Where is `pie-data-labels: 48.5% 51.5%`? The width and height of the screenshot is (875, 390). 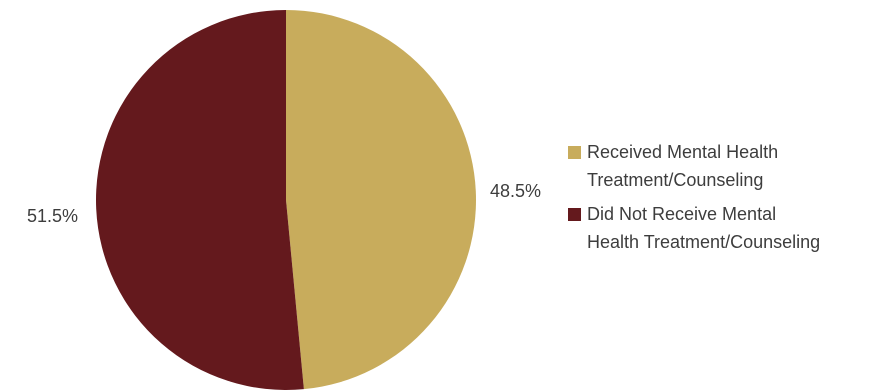 pie-data-labels: 48.5% 51.5% is located at coordinates (284, 203).